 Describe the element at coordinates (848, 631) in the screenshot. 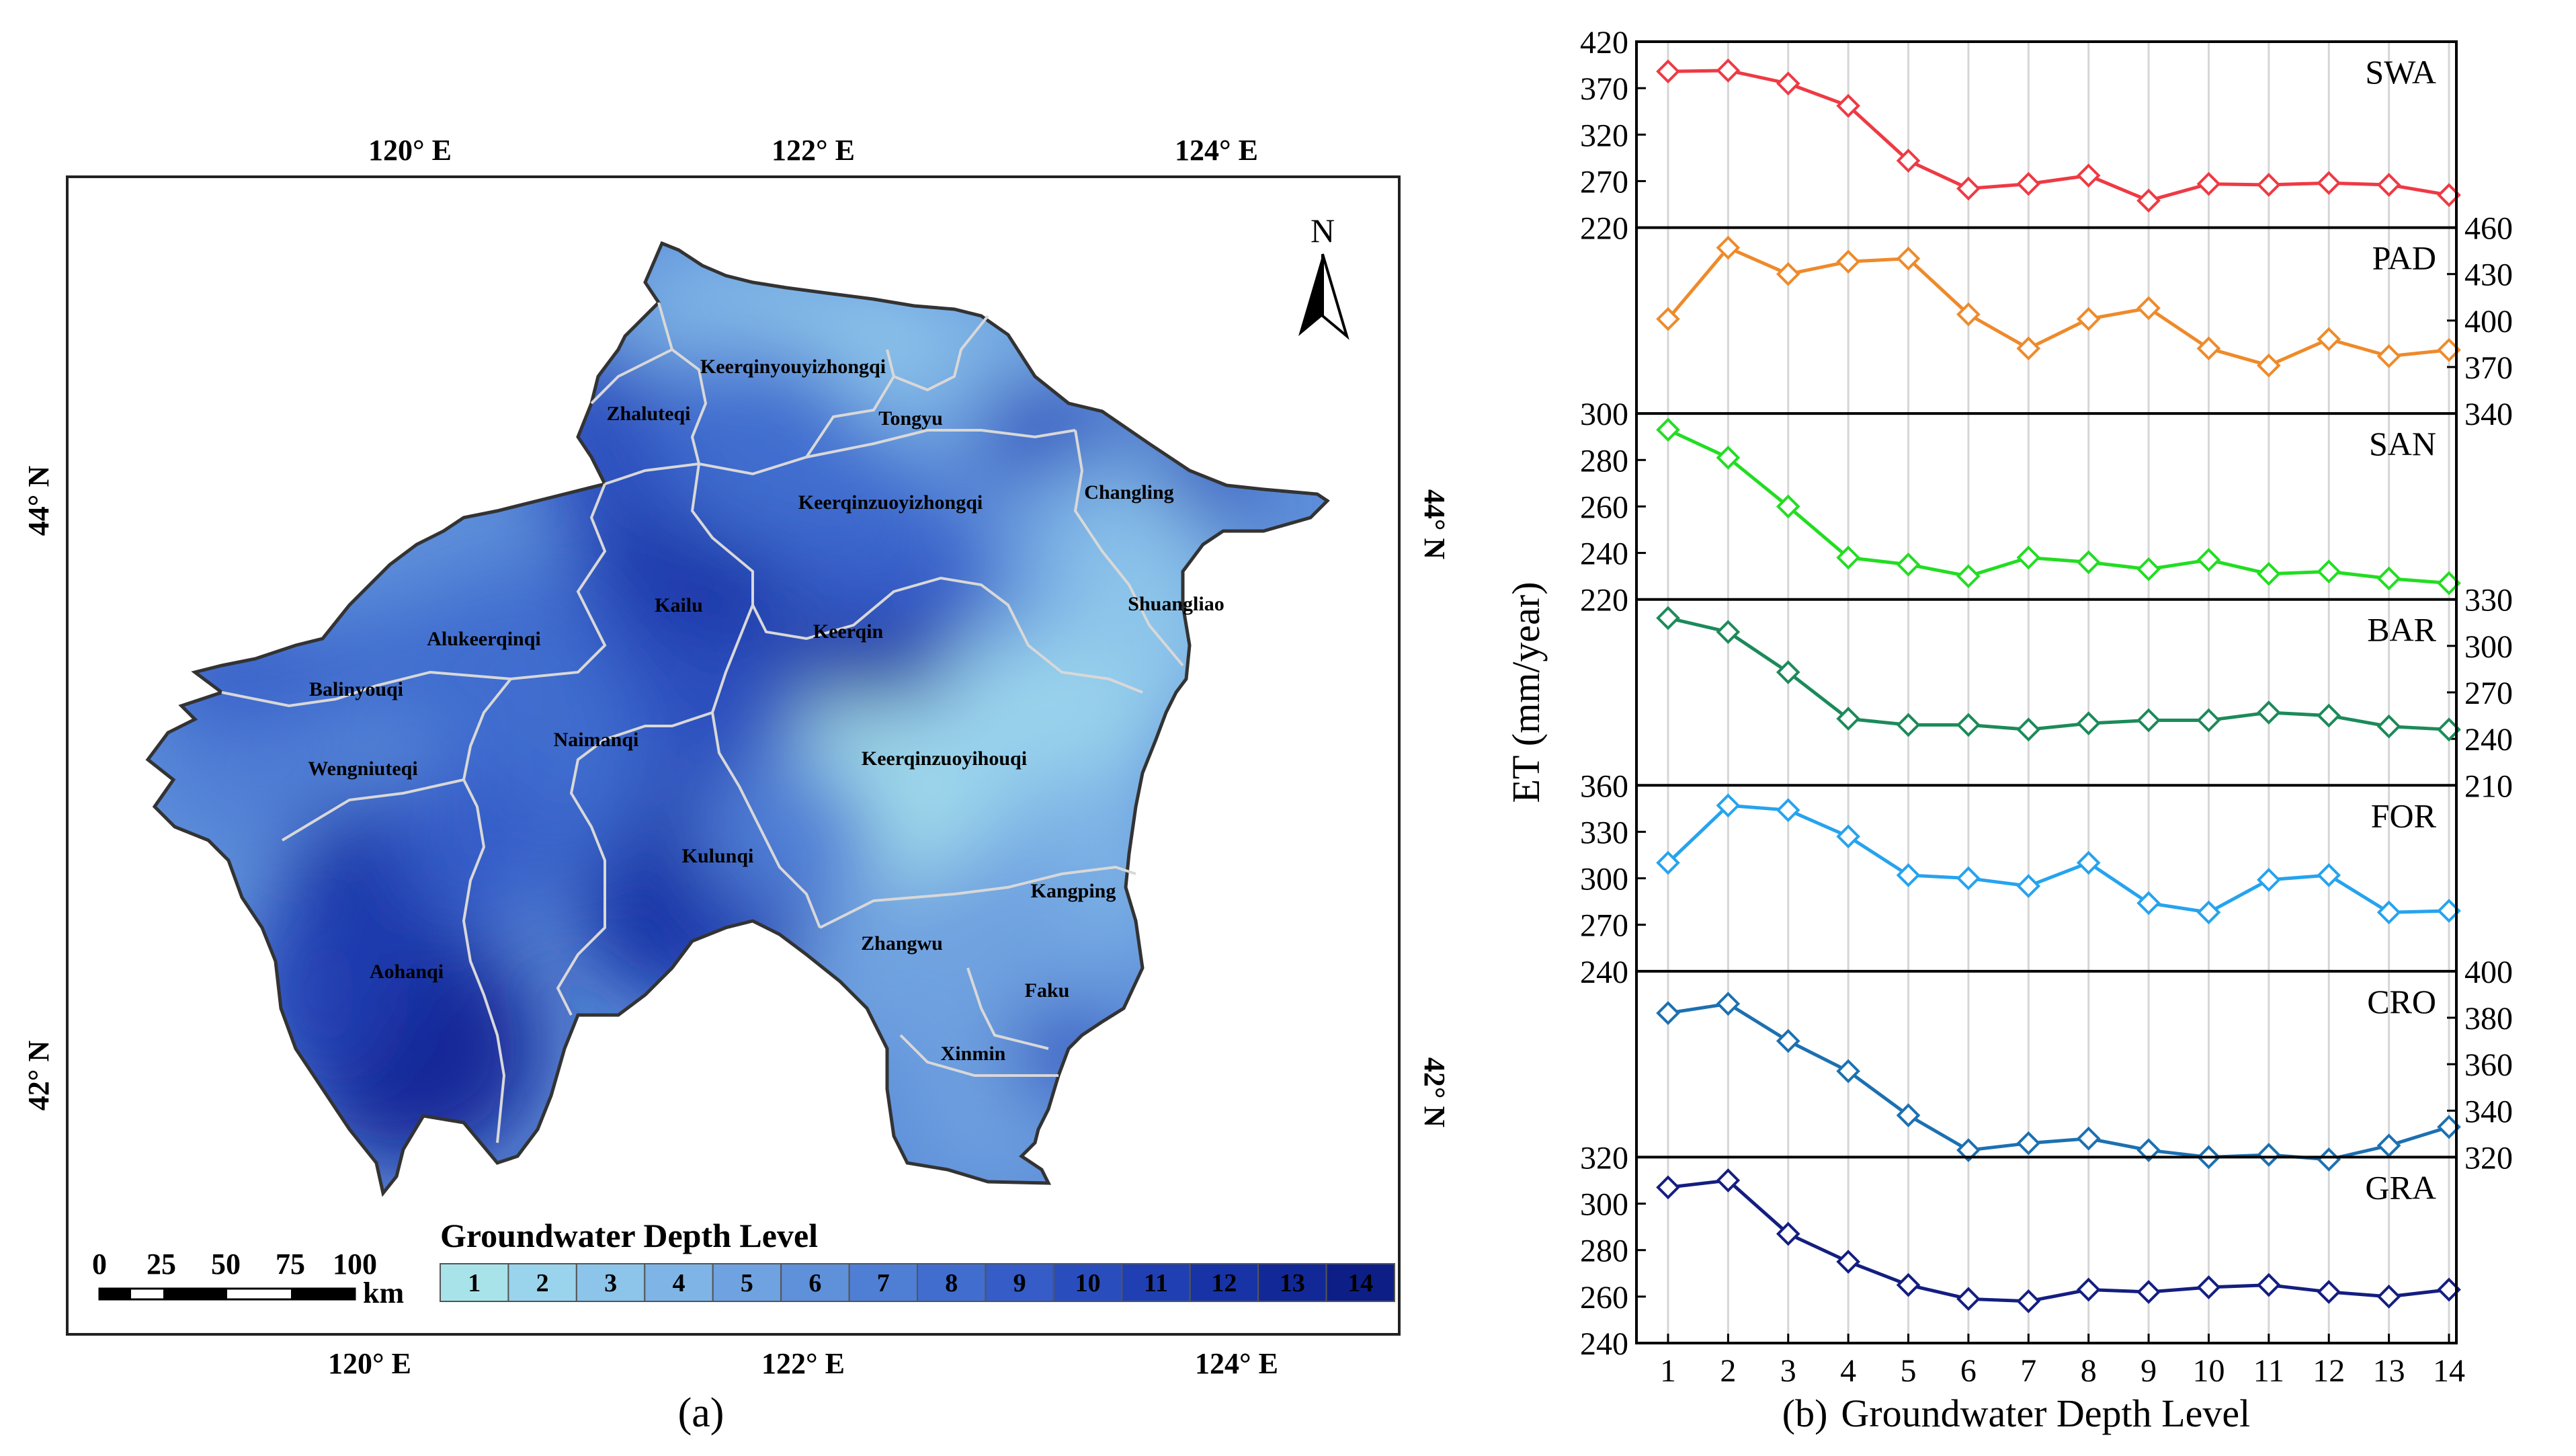

I see `region-label-keerqin: Keerqin` at that location.